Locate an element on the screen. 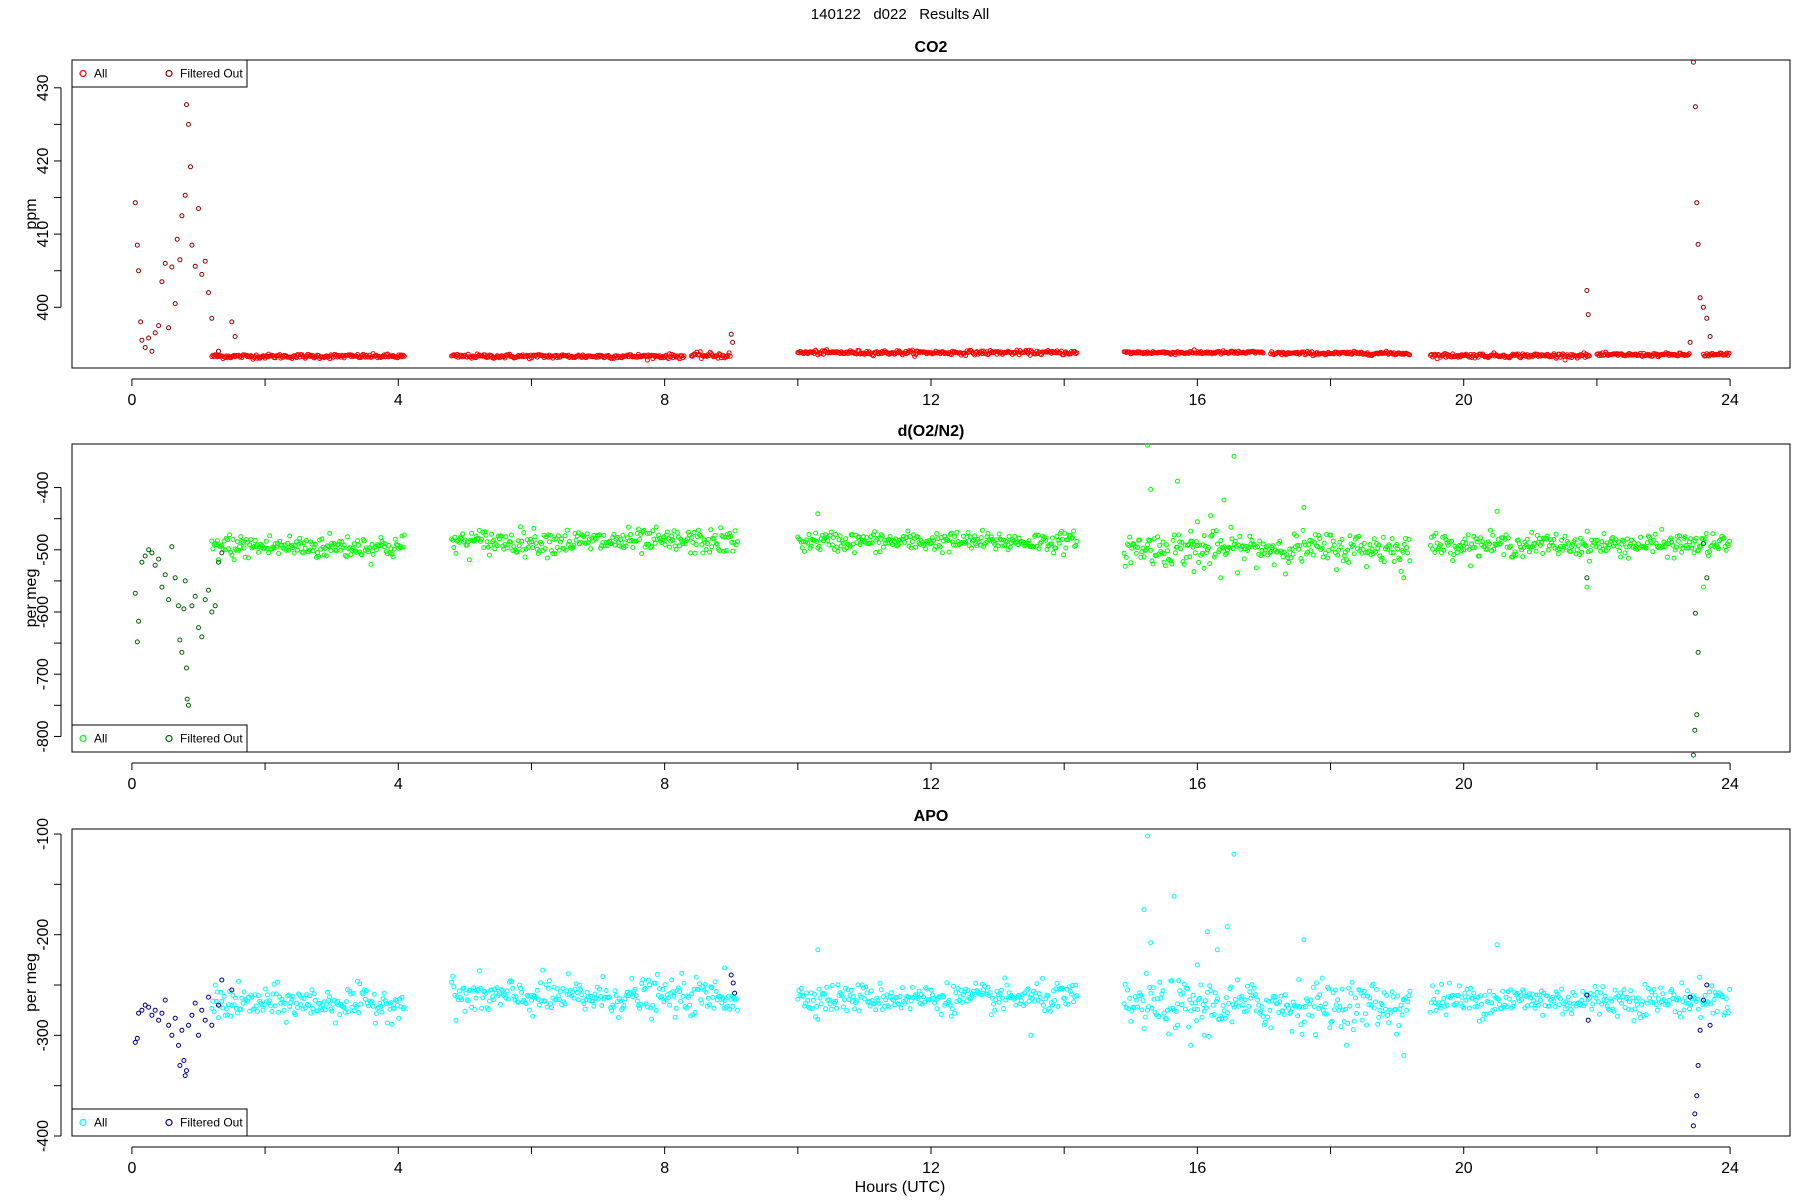 This screenshot has height=1200, width=1800. y-tick-label: -200 is located at coordinates (43, 935).